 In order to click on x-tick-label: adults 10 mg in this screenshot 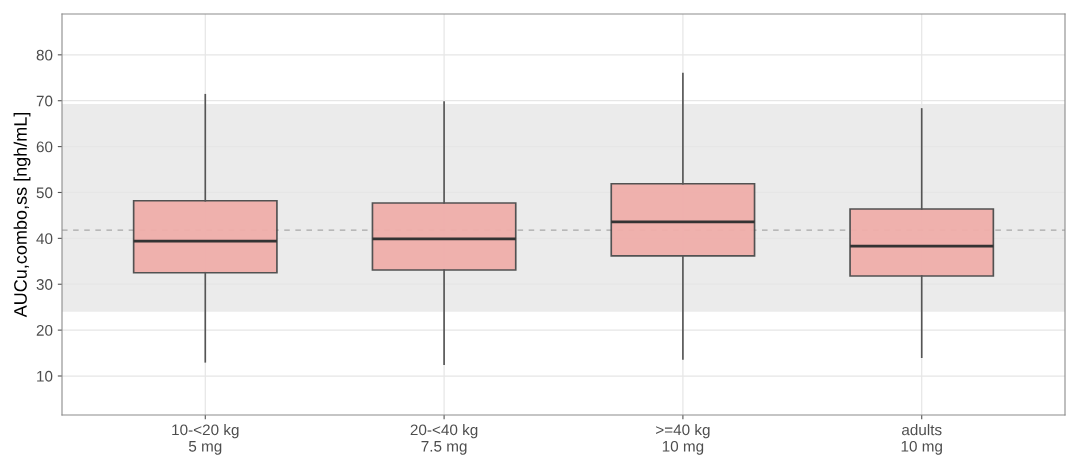, I will do `click(921, 439)`.